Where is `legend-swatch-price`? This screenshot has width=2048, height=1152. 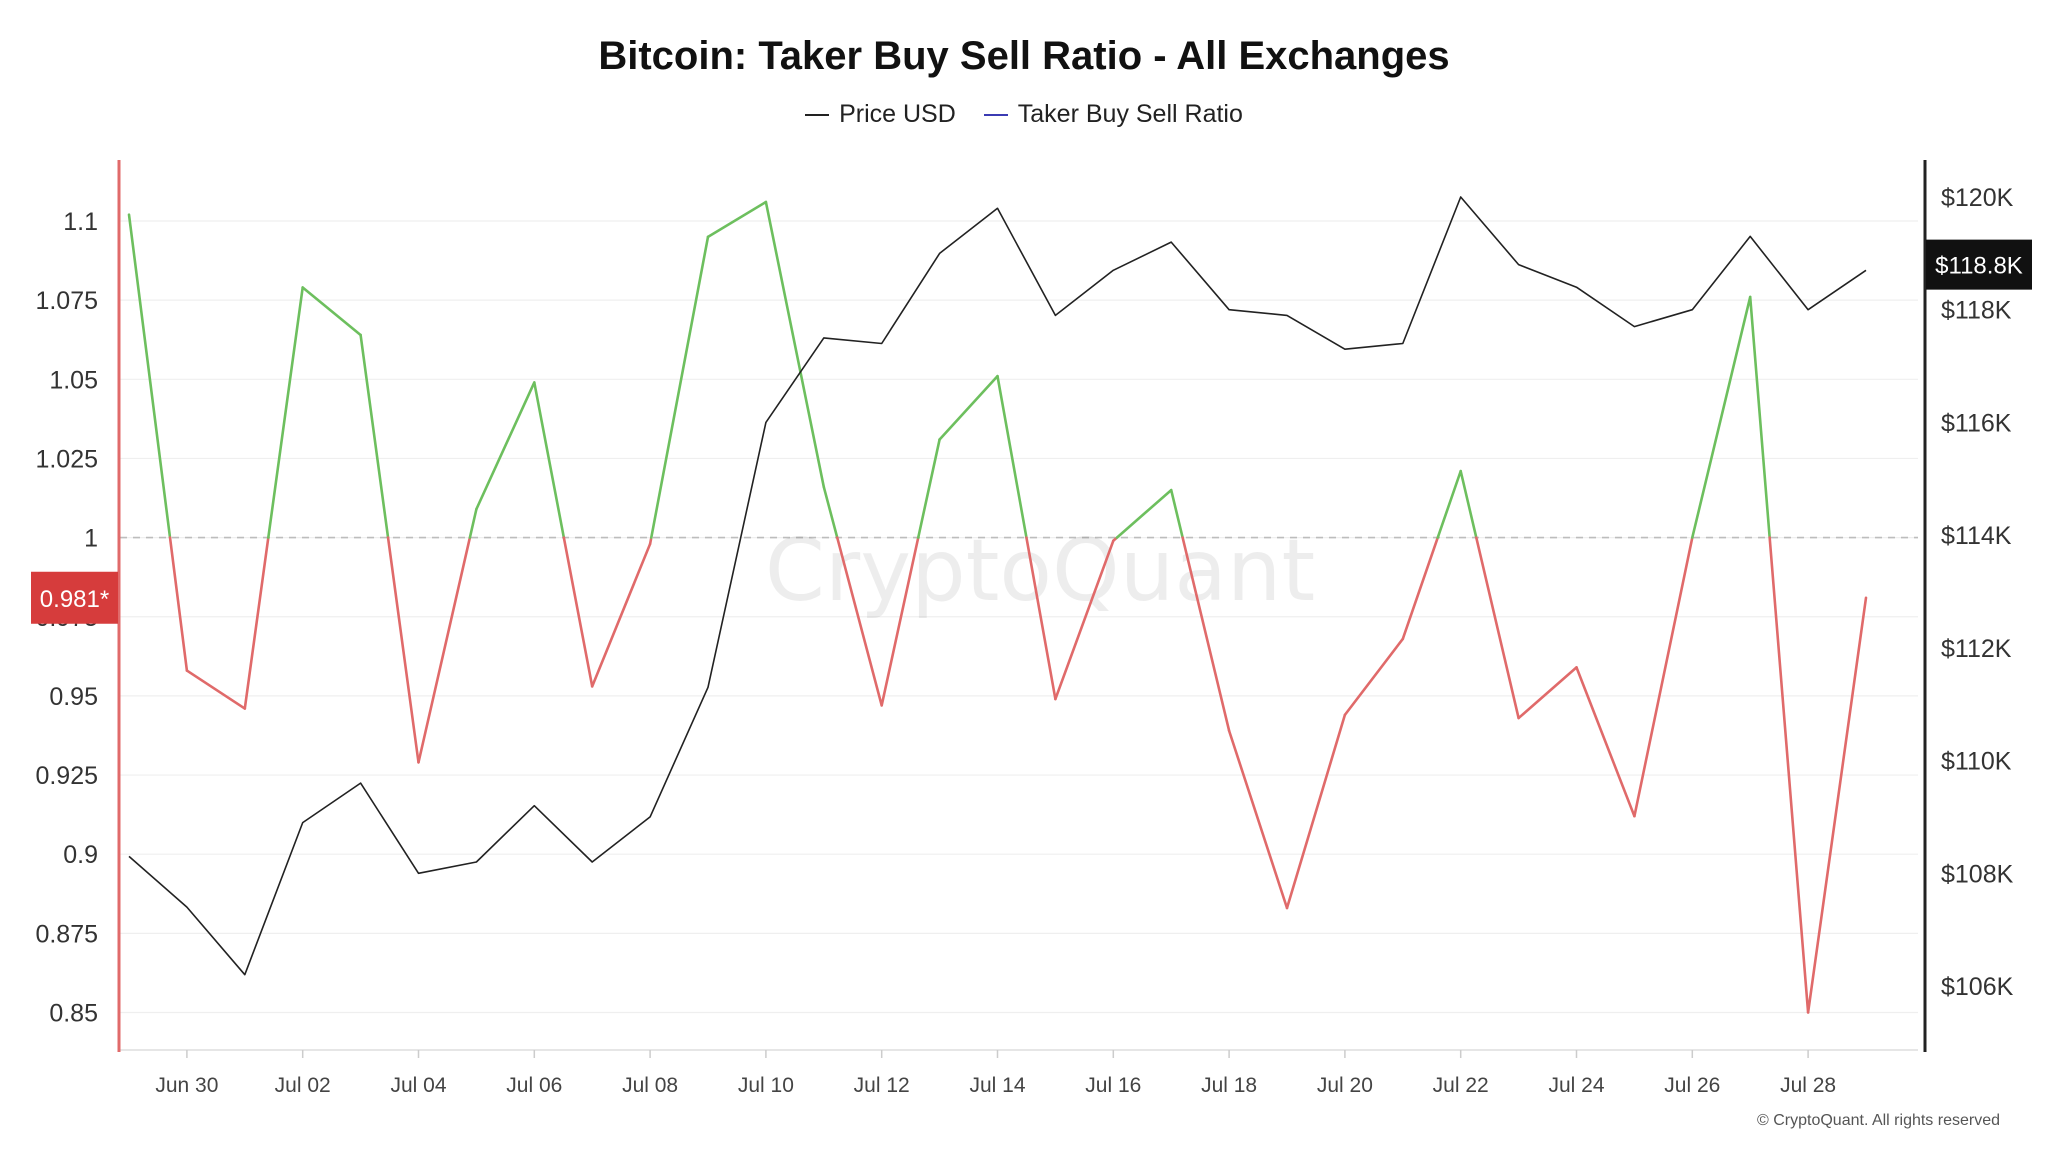
legend-swatch-price is located at coordinates (817, 114).